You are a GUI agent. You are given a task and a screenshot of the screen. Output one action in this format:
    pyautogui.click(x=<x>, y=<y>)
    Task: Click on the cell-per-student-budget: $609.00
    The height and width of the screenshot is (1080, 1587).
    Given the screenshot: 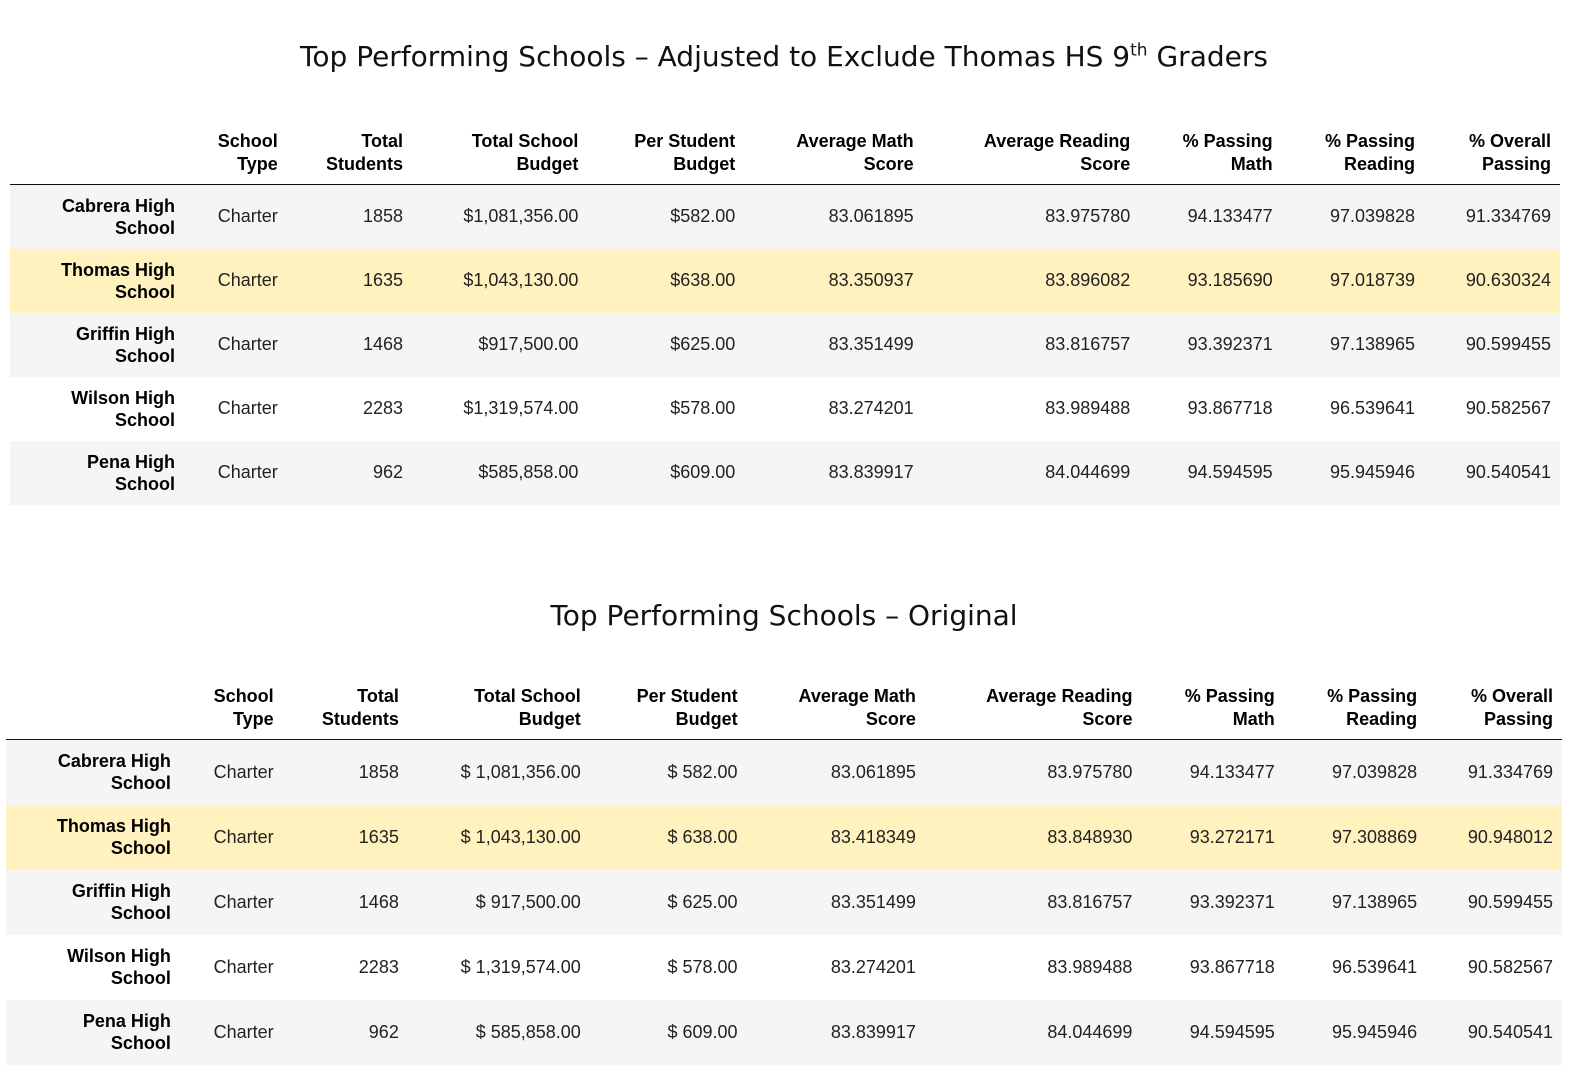 What is the action you would take?
    pyautogui.click(x=703, y=472)
    